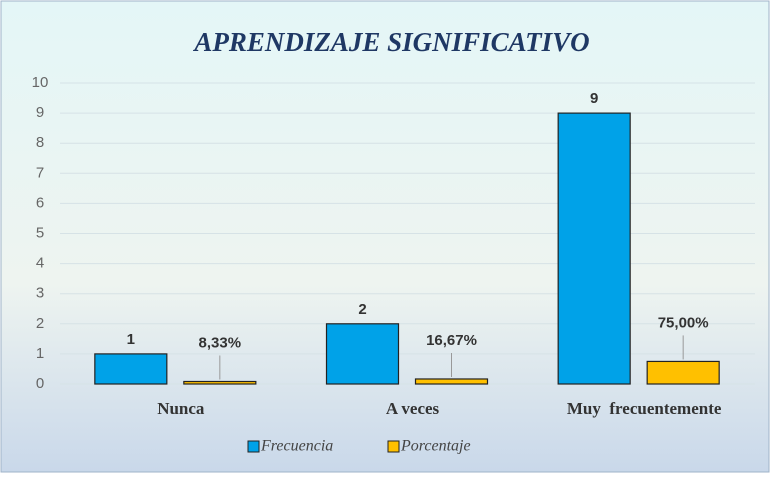  Describe the element at coordinates (40, 112) in the screenshot. I see `y-tick-label: 9` at that location.